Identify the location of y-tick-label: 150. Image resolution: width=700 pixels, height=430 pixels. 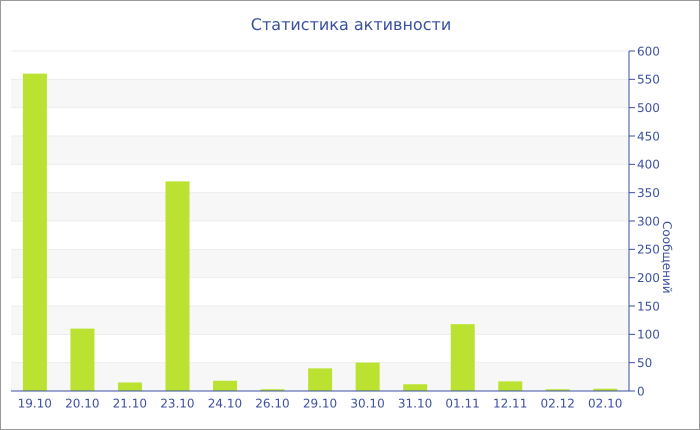
(648, 306).